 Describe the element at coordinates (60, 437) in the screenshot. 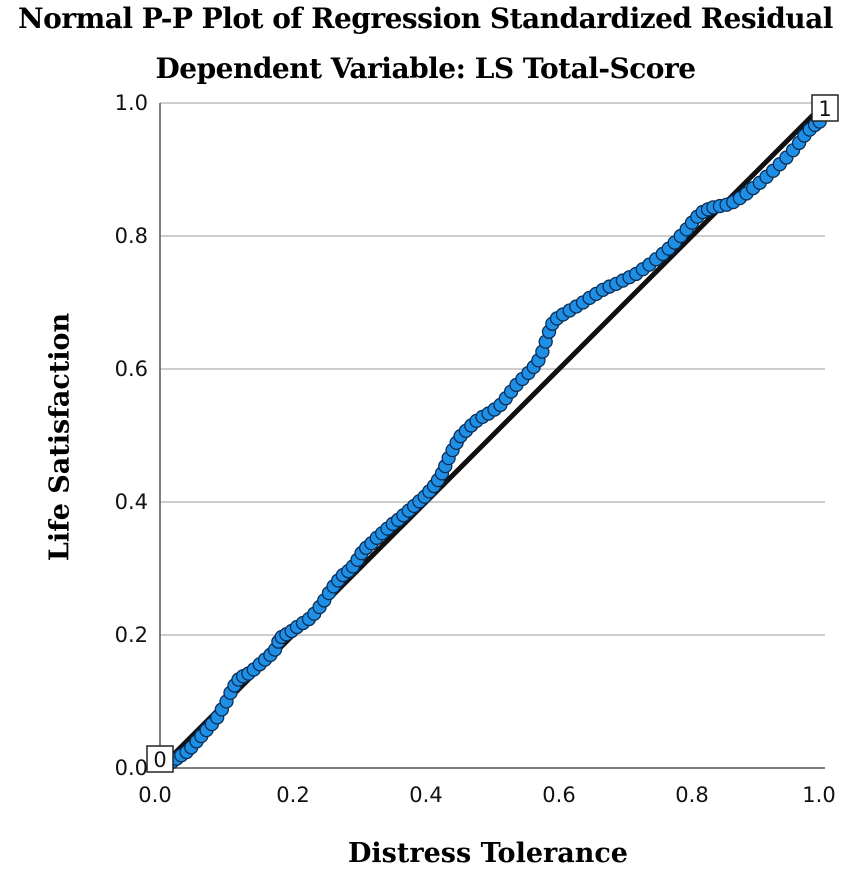

I see `y-axis-label: Life Satisfaction` at that location.